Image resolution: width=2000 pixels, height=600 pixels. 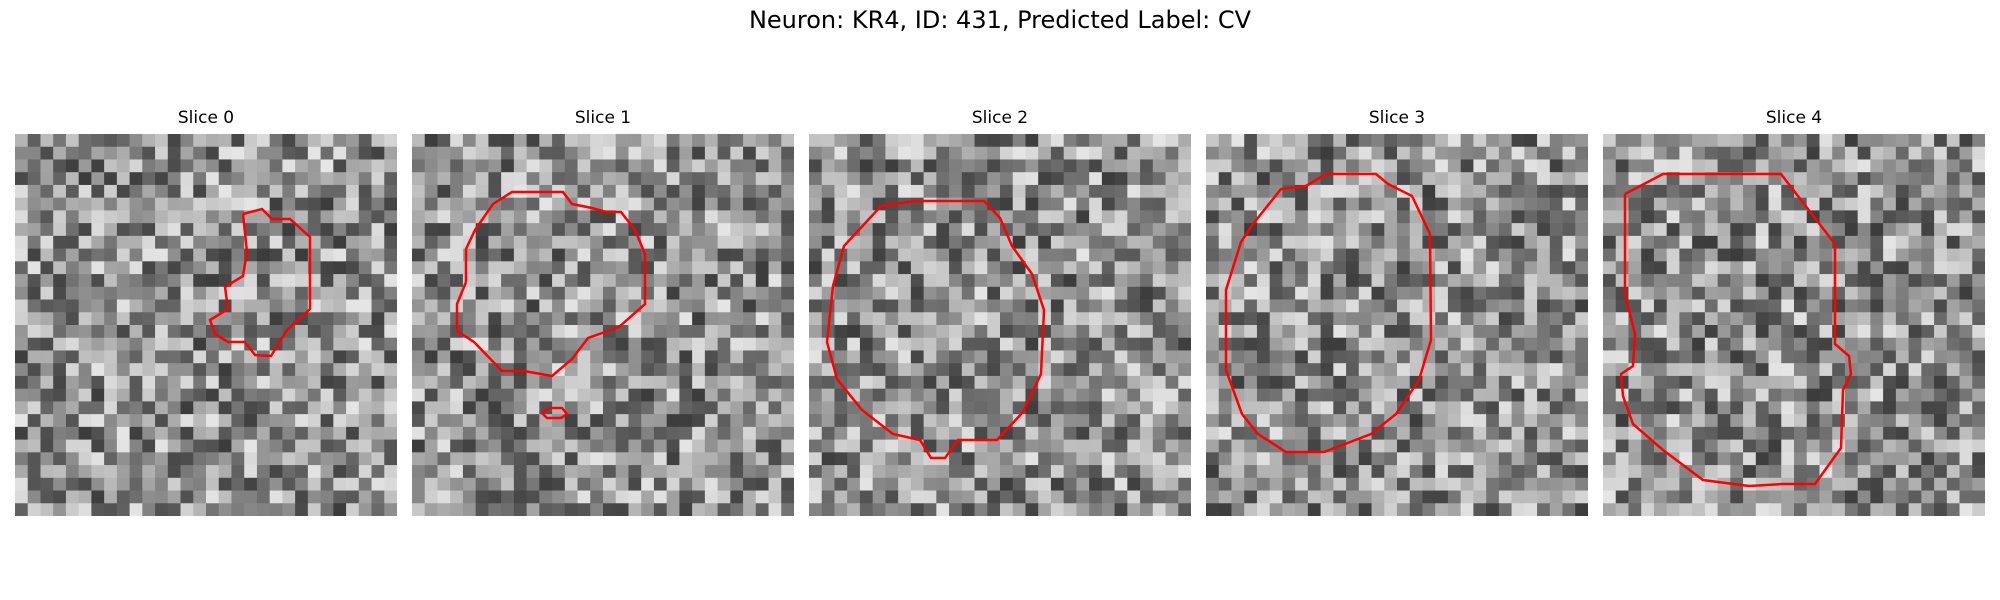 I want to click on slice-title-2: Slice 2, so click(x=1000, y=118).